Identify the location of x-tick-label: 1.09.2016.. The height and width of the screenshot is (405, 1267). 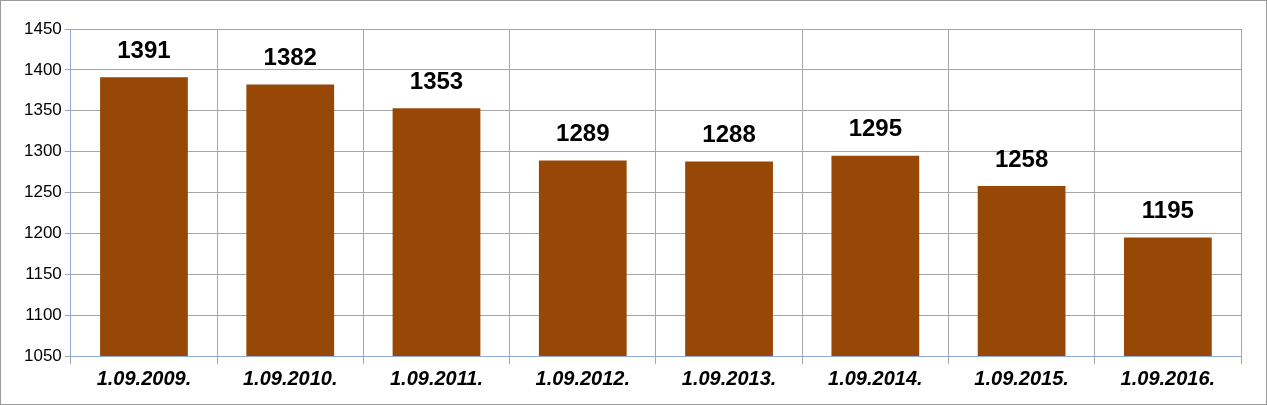
(1168, 377).